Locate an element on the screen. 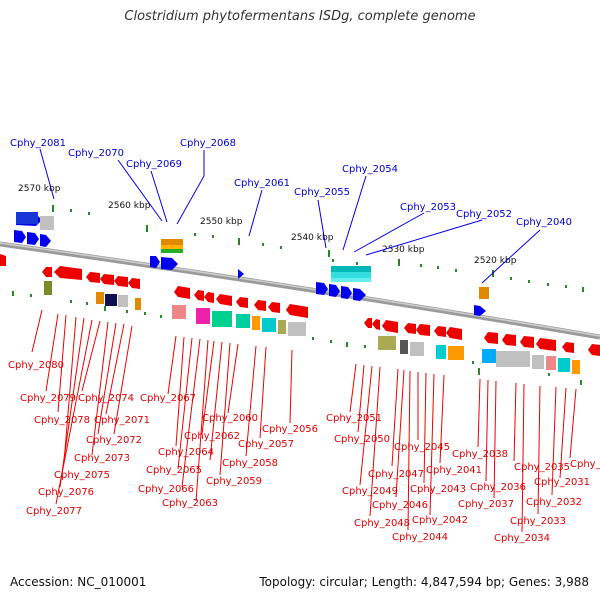 The height and width of the screenshot is (600, 600). gene-label: Cphy_2081 is located at coordinates (38, 143).